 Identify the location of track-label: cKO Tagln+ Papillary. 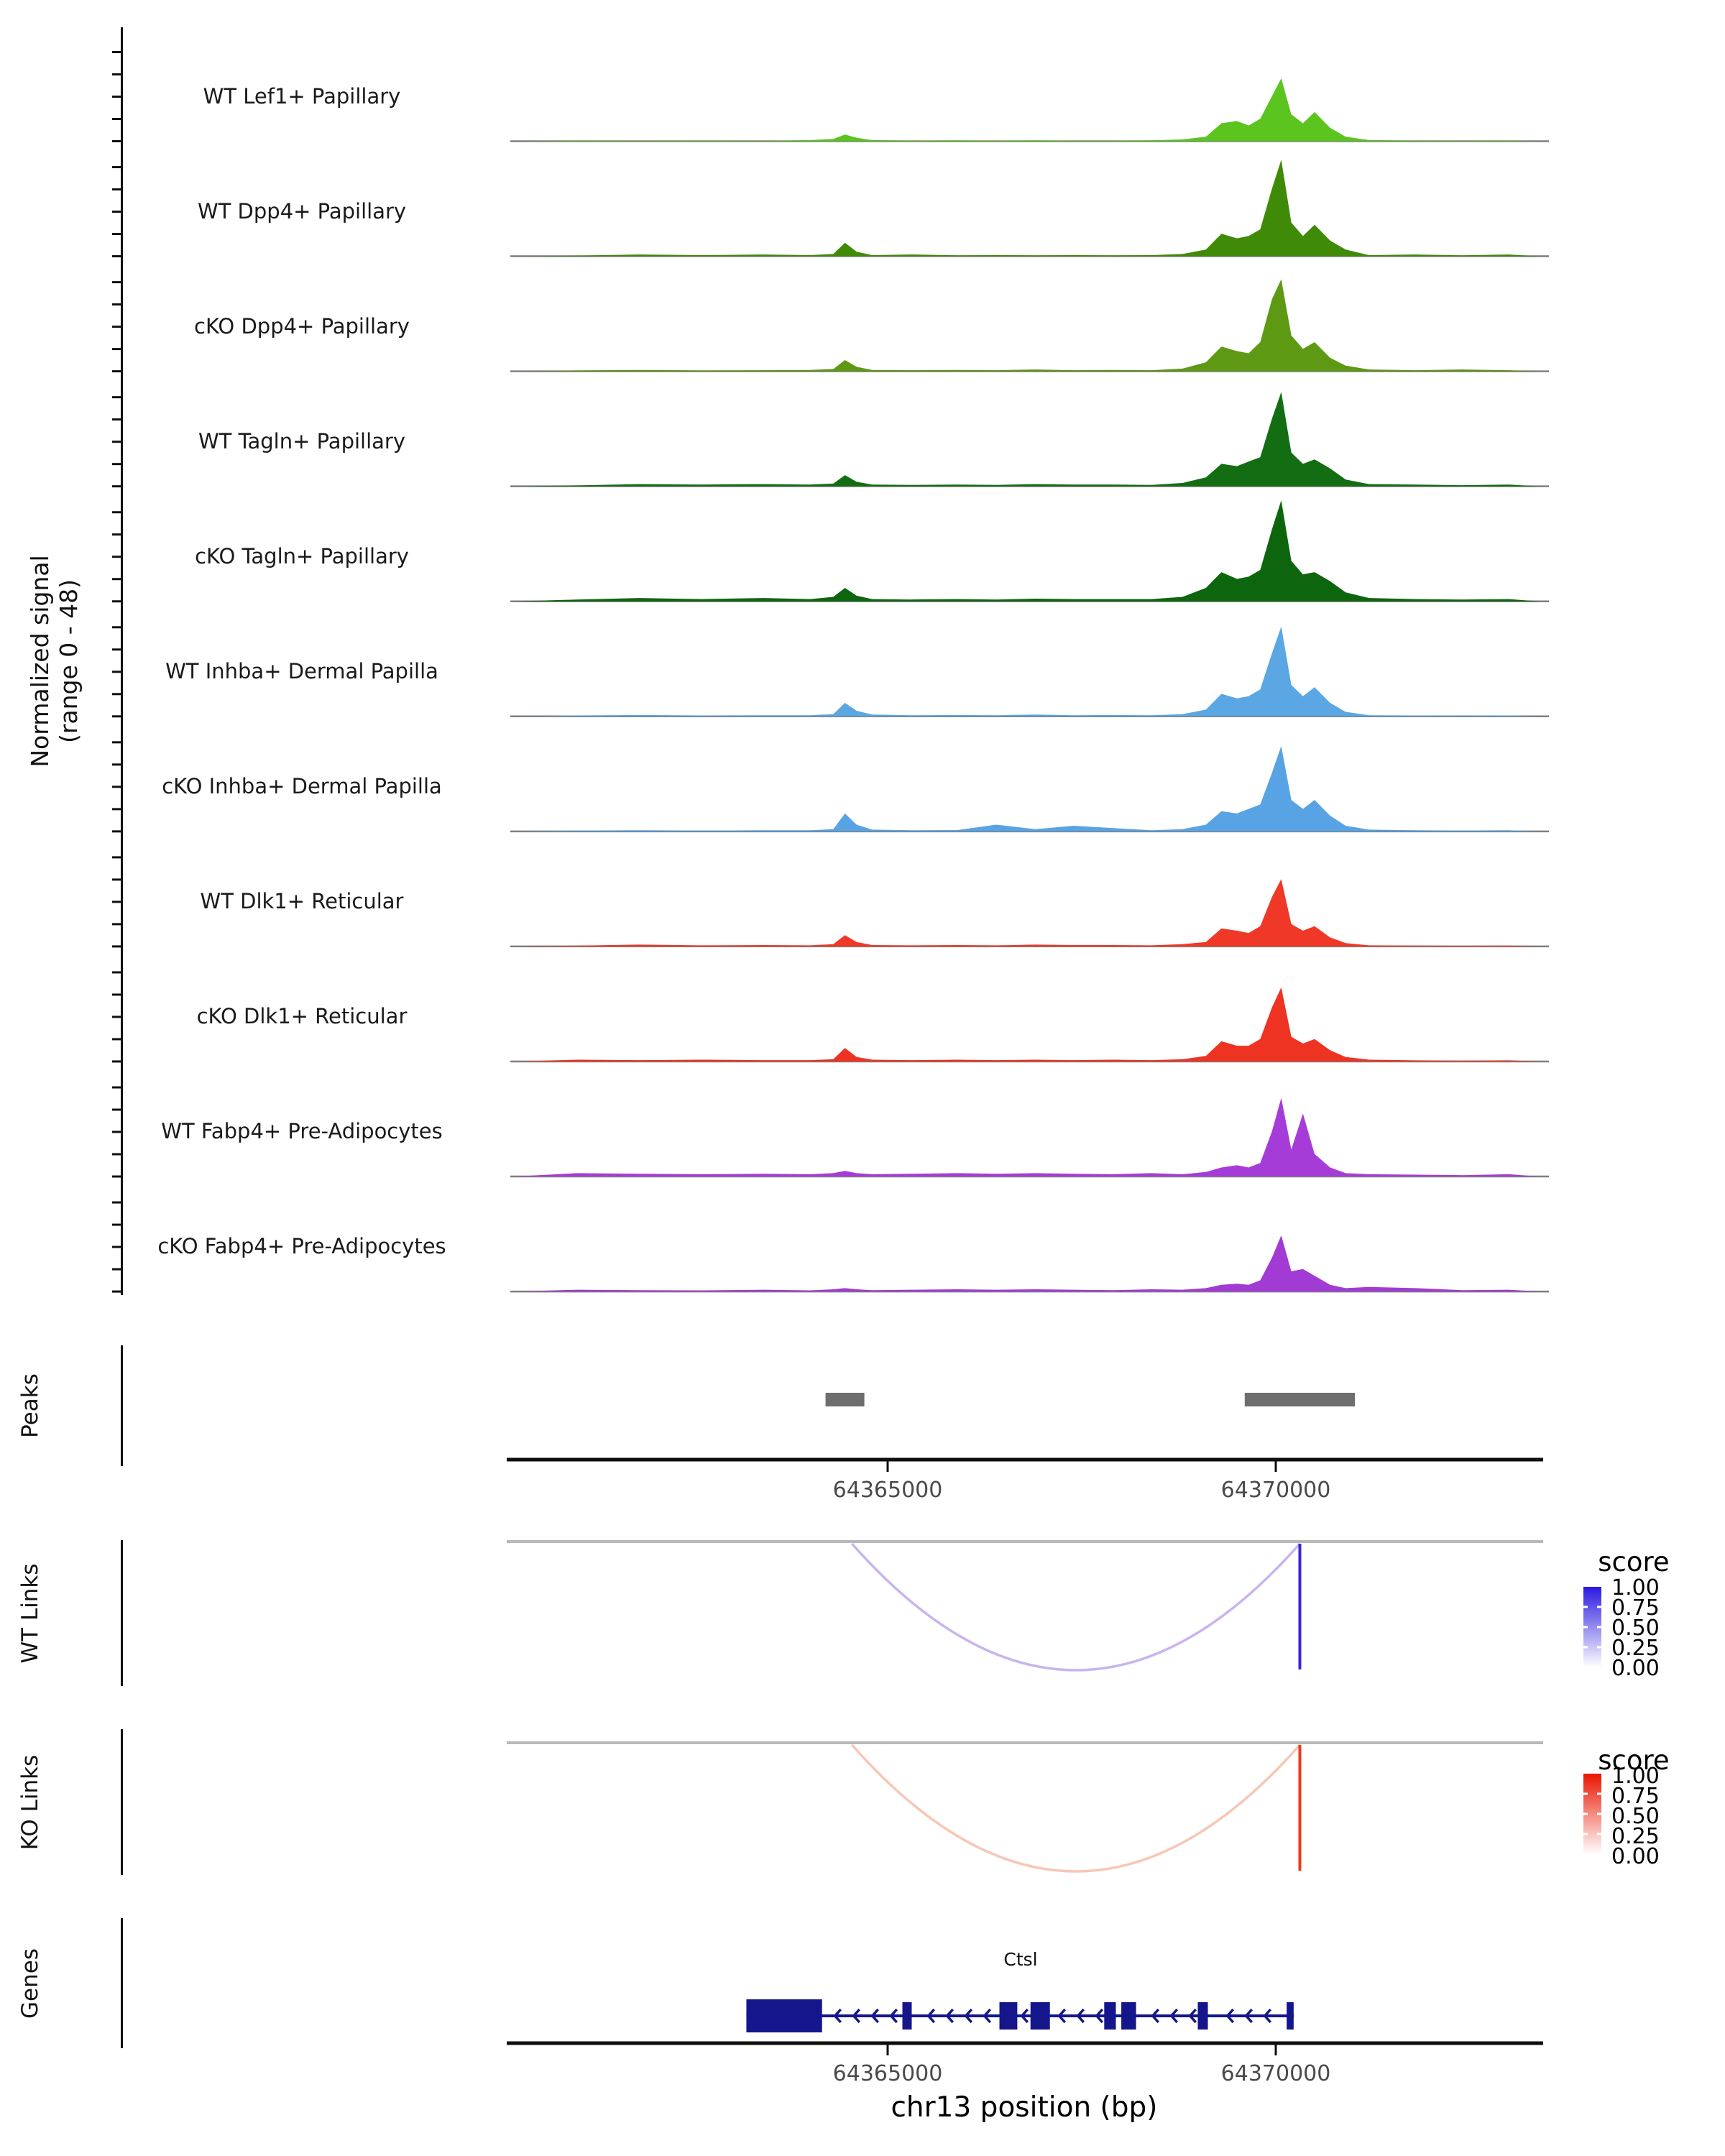
(302, 555).